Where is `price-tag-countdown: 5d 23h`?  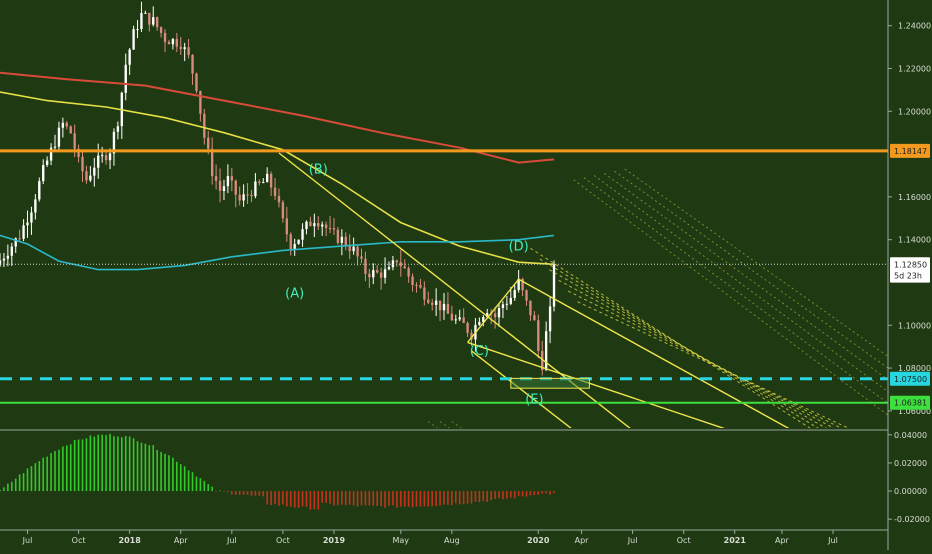
price-tag-countdown: 5d 23h is located at coordinates (910, 275).